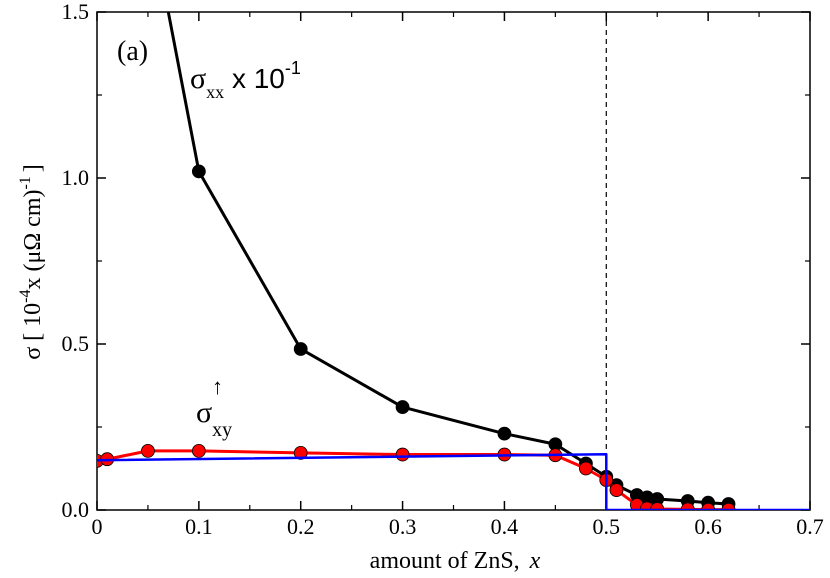  I want to click on y-tick-label: 1.5, so click(76, 12).